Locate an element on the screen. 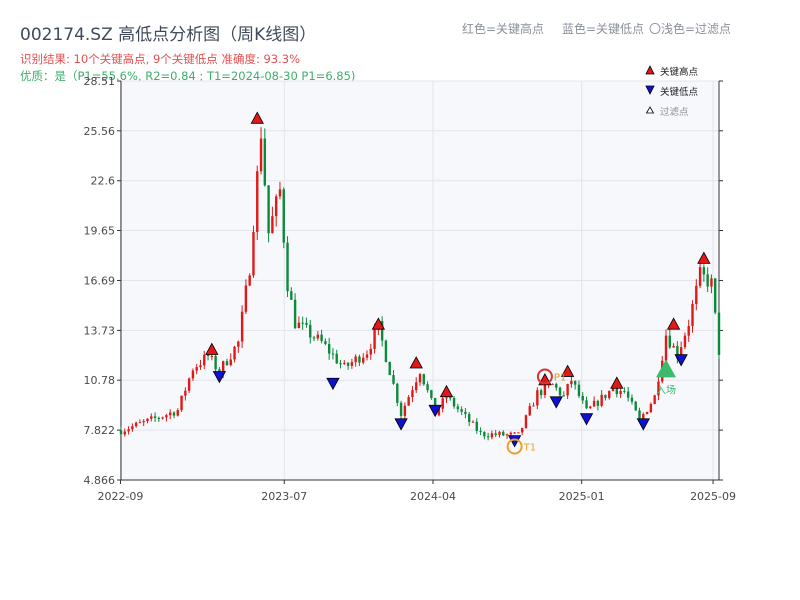  highlight-label: T1 is located at coordinates (529, 448).